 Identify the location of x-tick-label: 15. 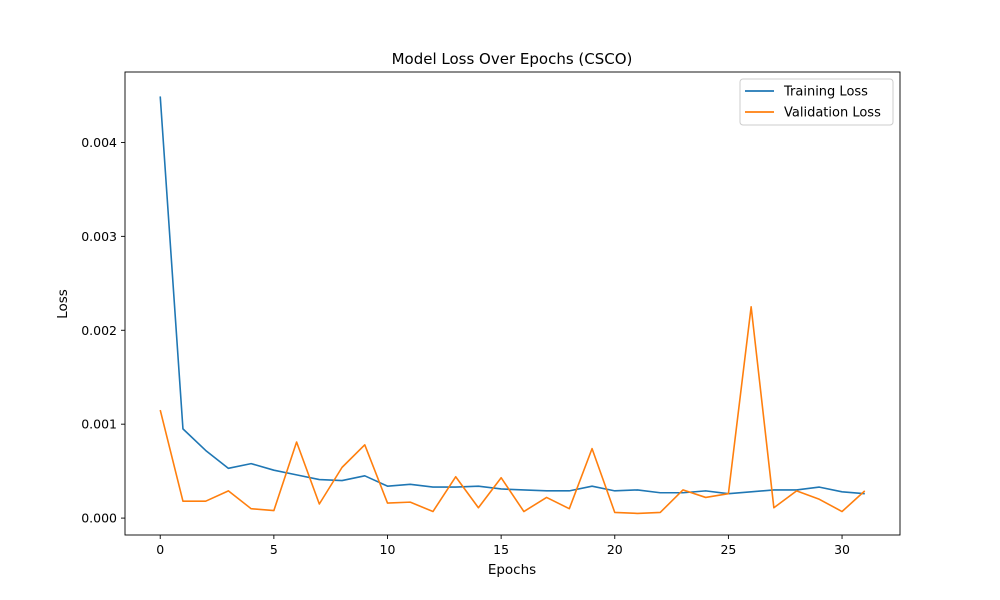
(501, 549).